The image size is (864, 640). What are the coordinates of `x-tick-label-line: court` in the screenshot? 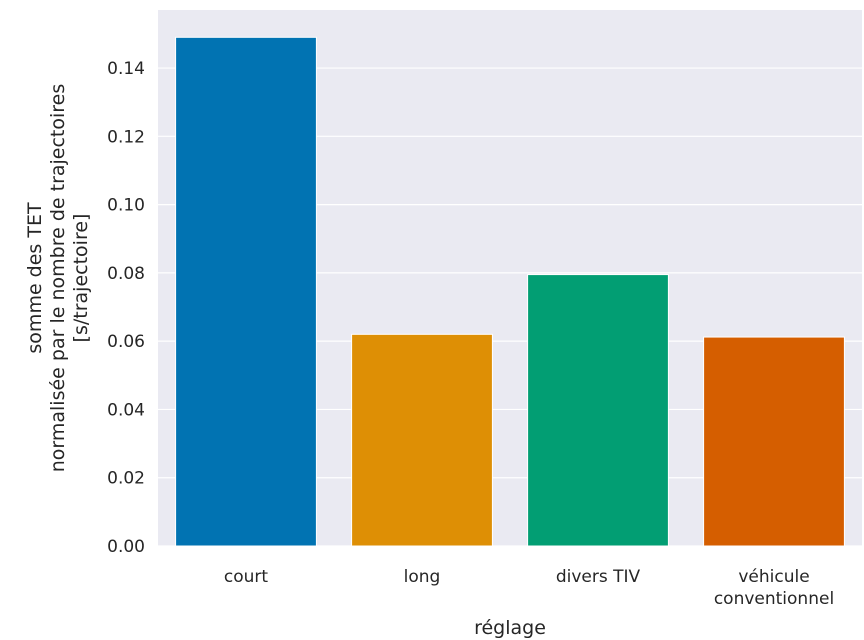 It's located at (246, 577).